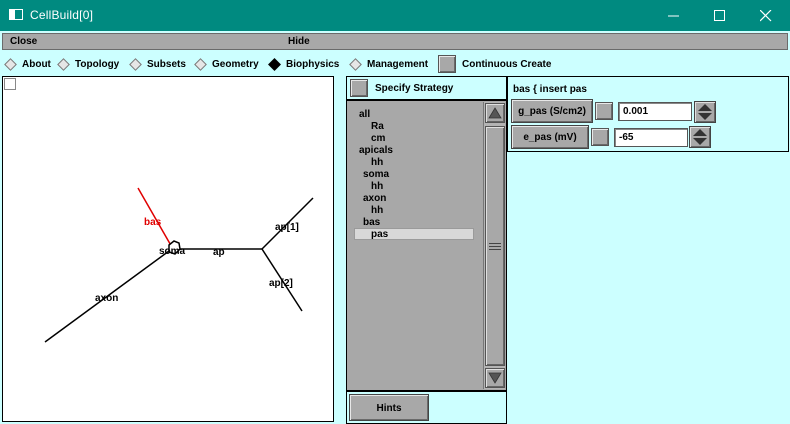 This screenshot has height=424, width=790. I want to click on parameter-heading: bas { insert pas, so click(550, 89).